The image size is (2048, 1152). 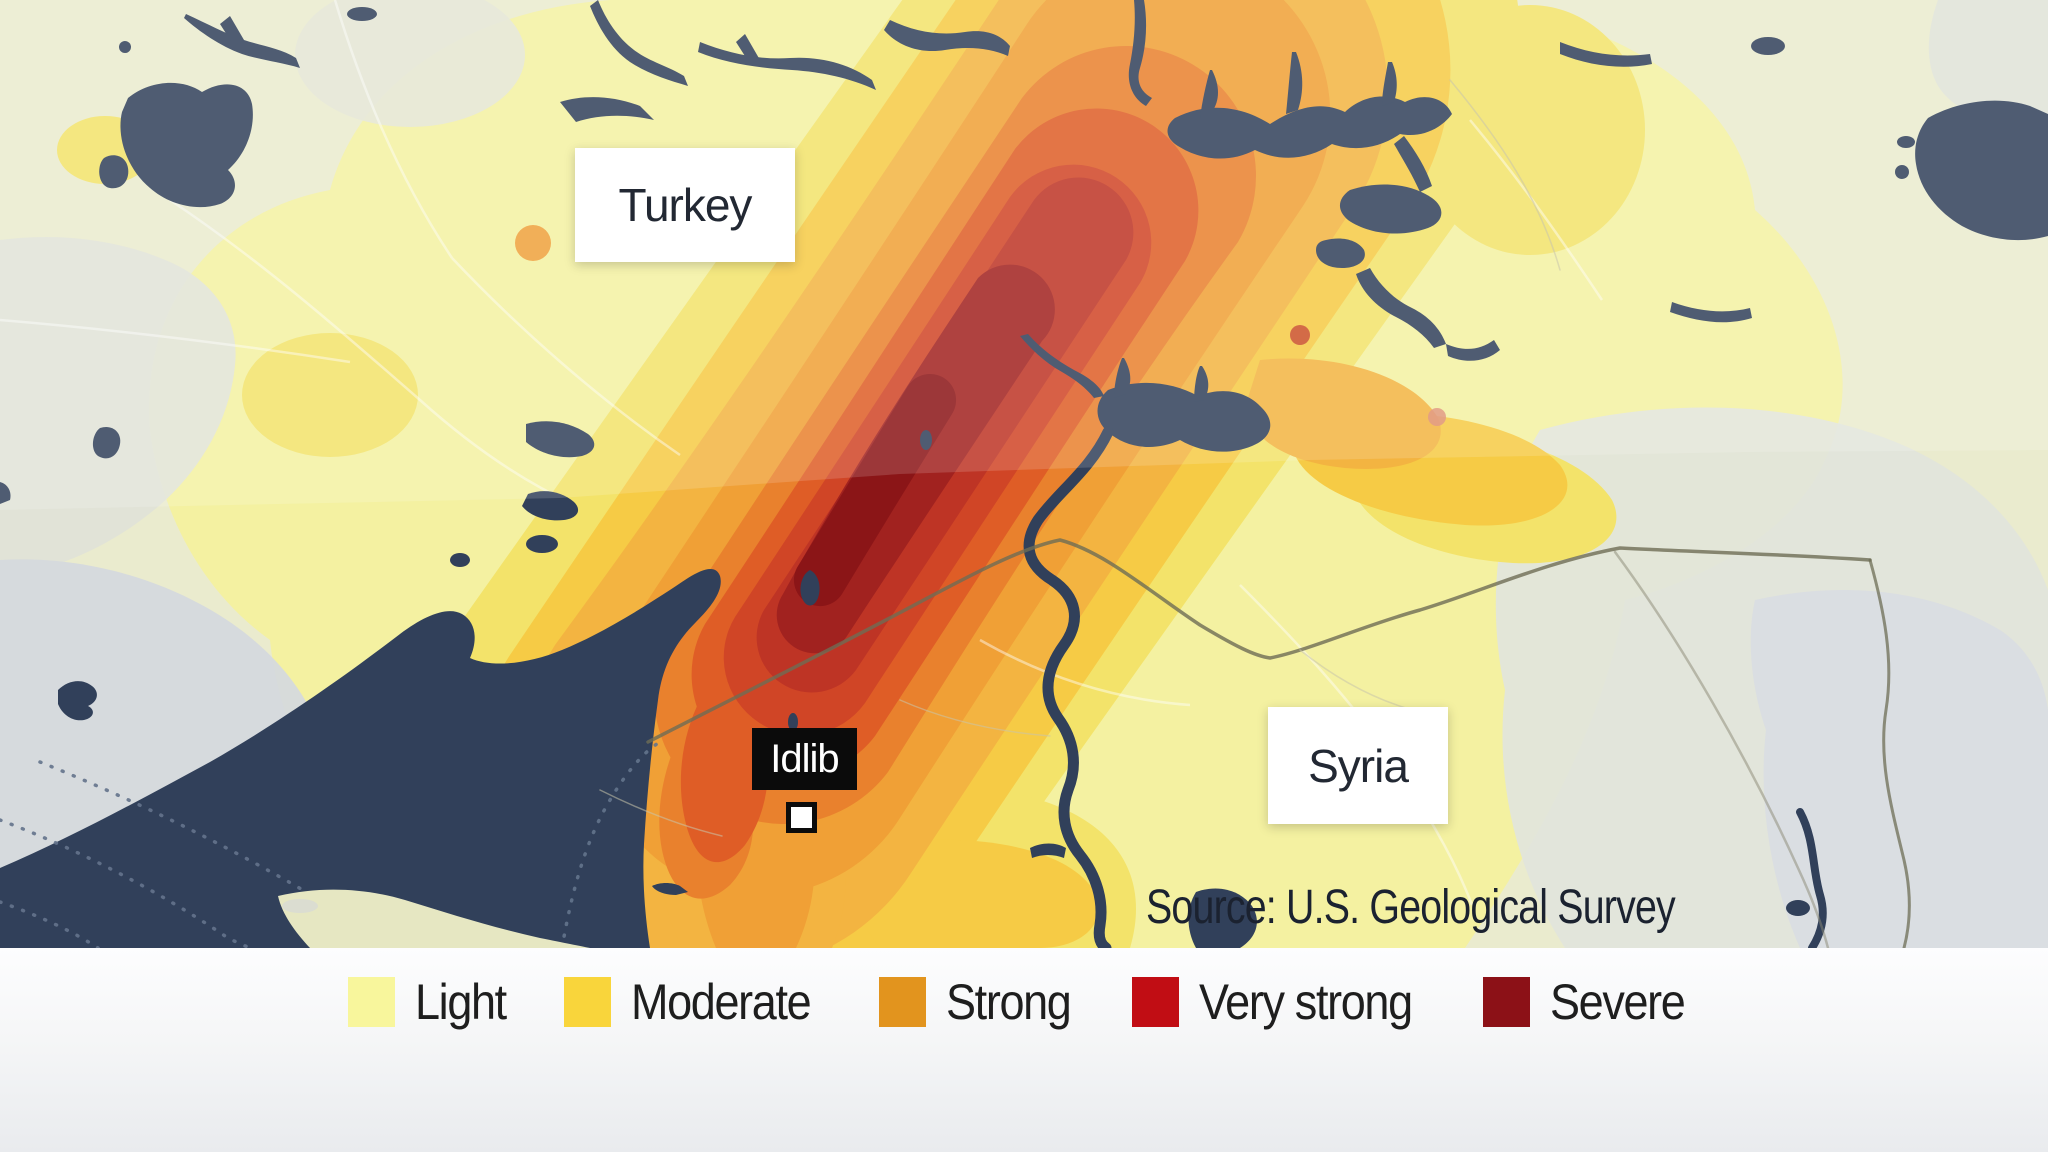 I want to click on syria-iraq-border, so click(x=1889, y=753).